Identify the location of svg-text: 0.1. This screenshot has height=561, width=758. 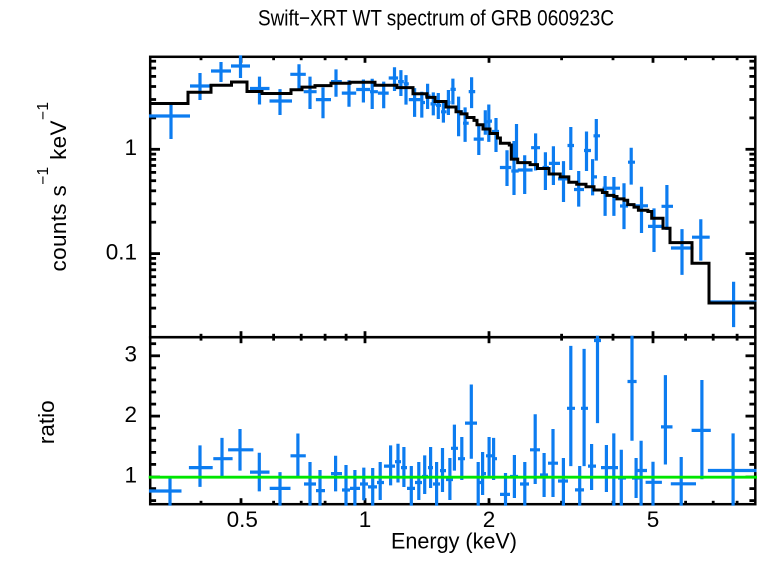
(121, 252).